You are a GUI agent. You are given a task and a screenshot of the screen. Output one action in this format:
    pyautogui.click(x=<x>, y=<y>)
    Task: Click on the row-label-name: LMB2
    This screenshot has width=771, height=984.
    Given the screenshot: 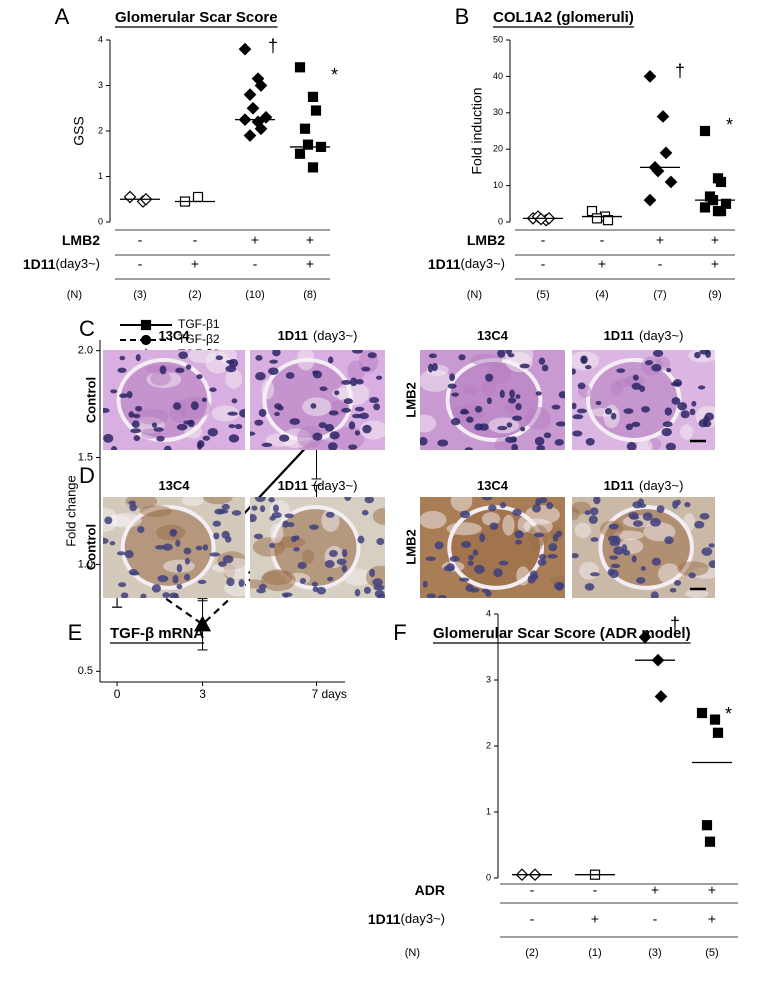 What is the action you would take?
    pyautogui.click(x=486, y=240)
    